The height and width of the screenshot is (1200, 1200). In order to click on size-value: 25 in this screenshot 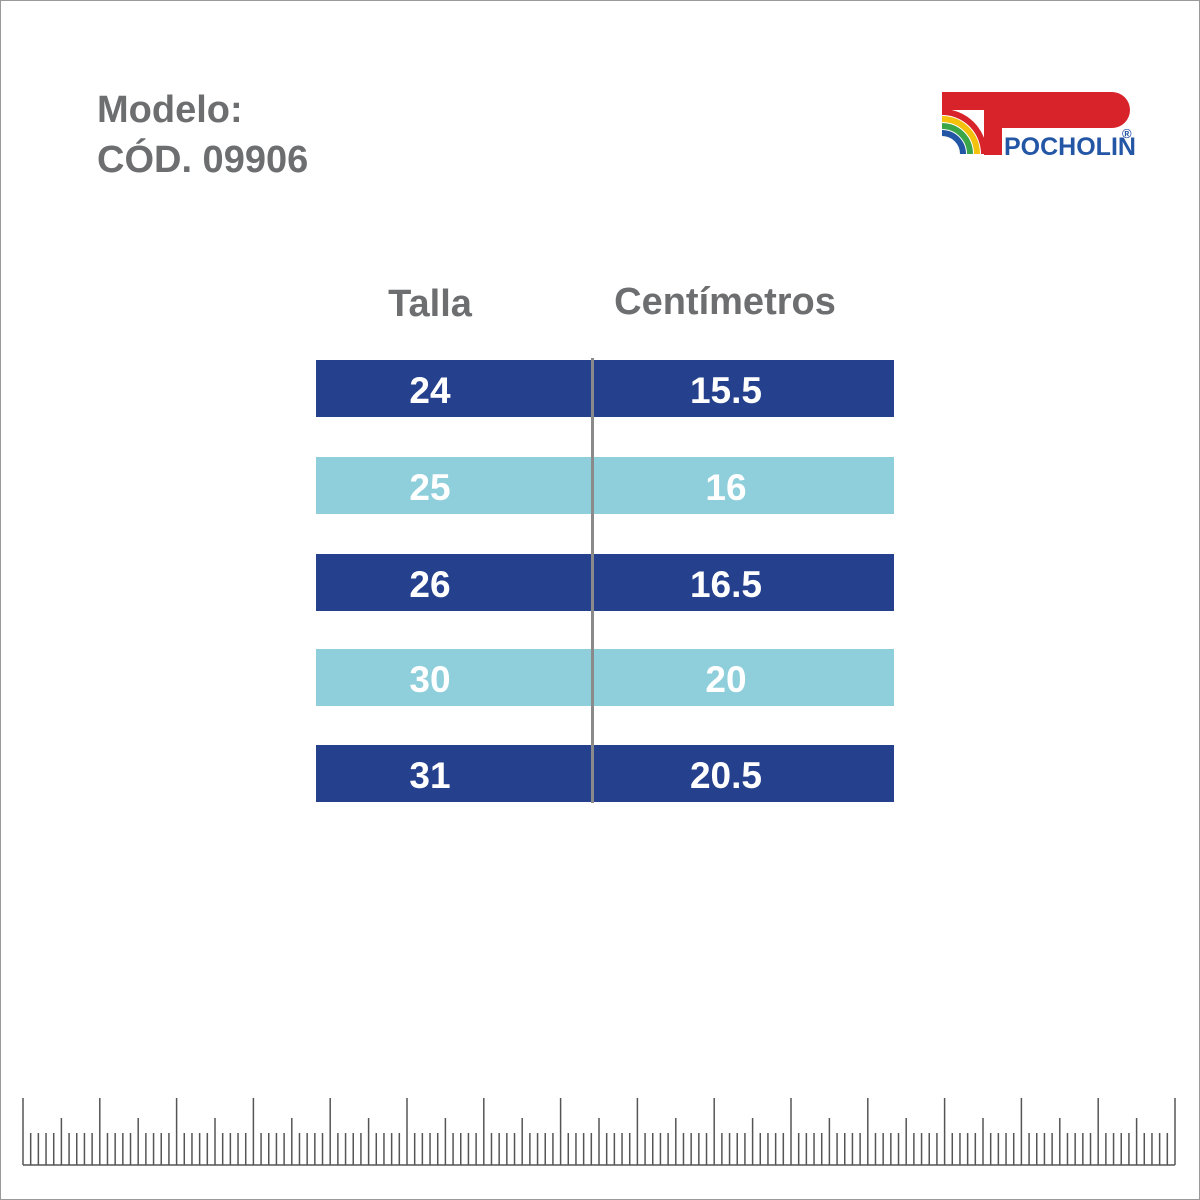, I will do `click(429, 487)`.